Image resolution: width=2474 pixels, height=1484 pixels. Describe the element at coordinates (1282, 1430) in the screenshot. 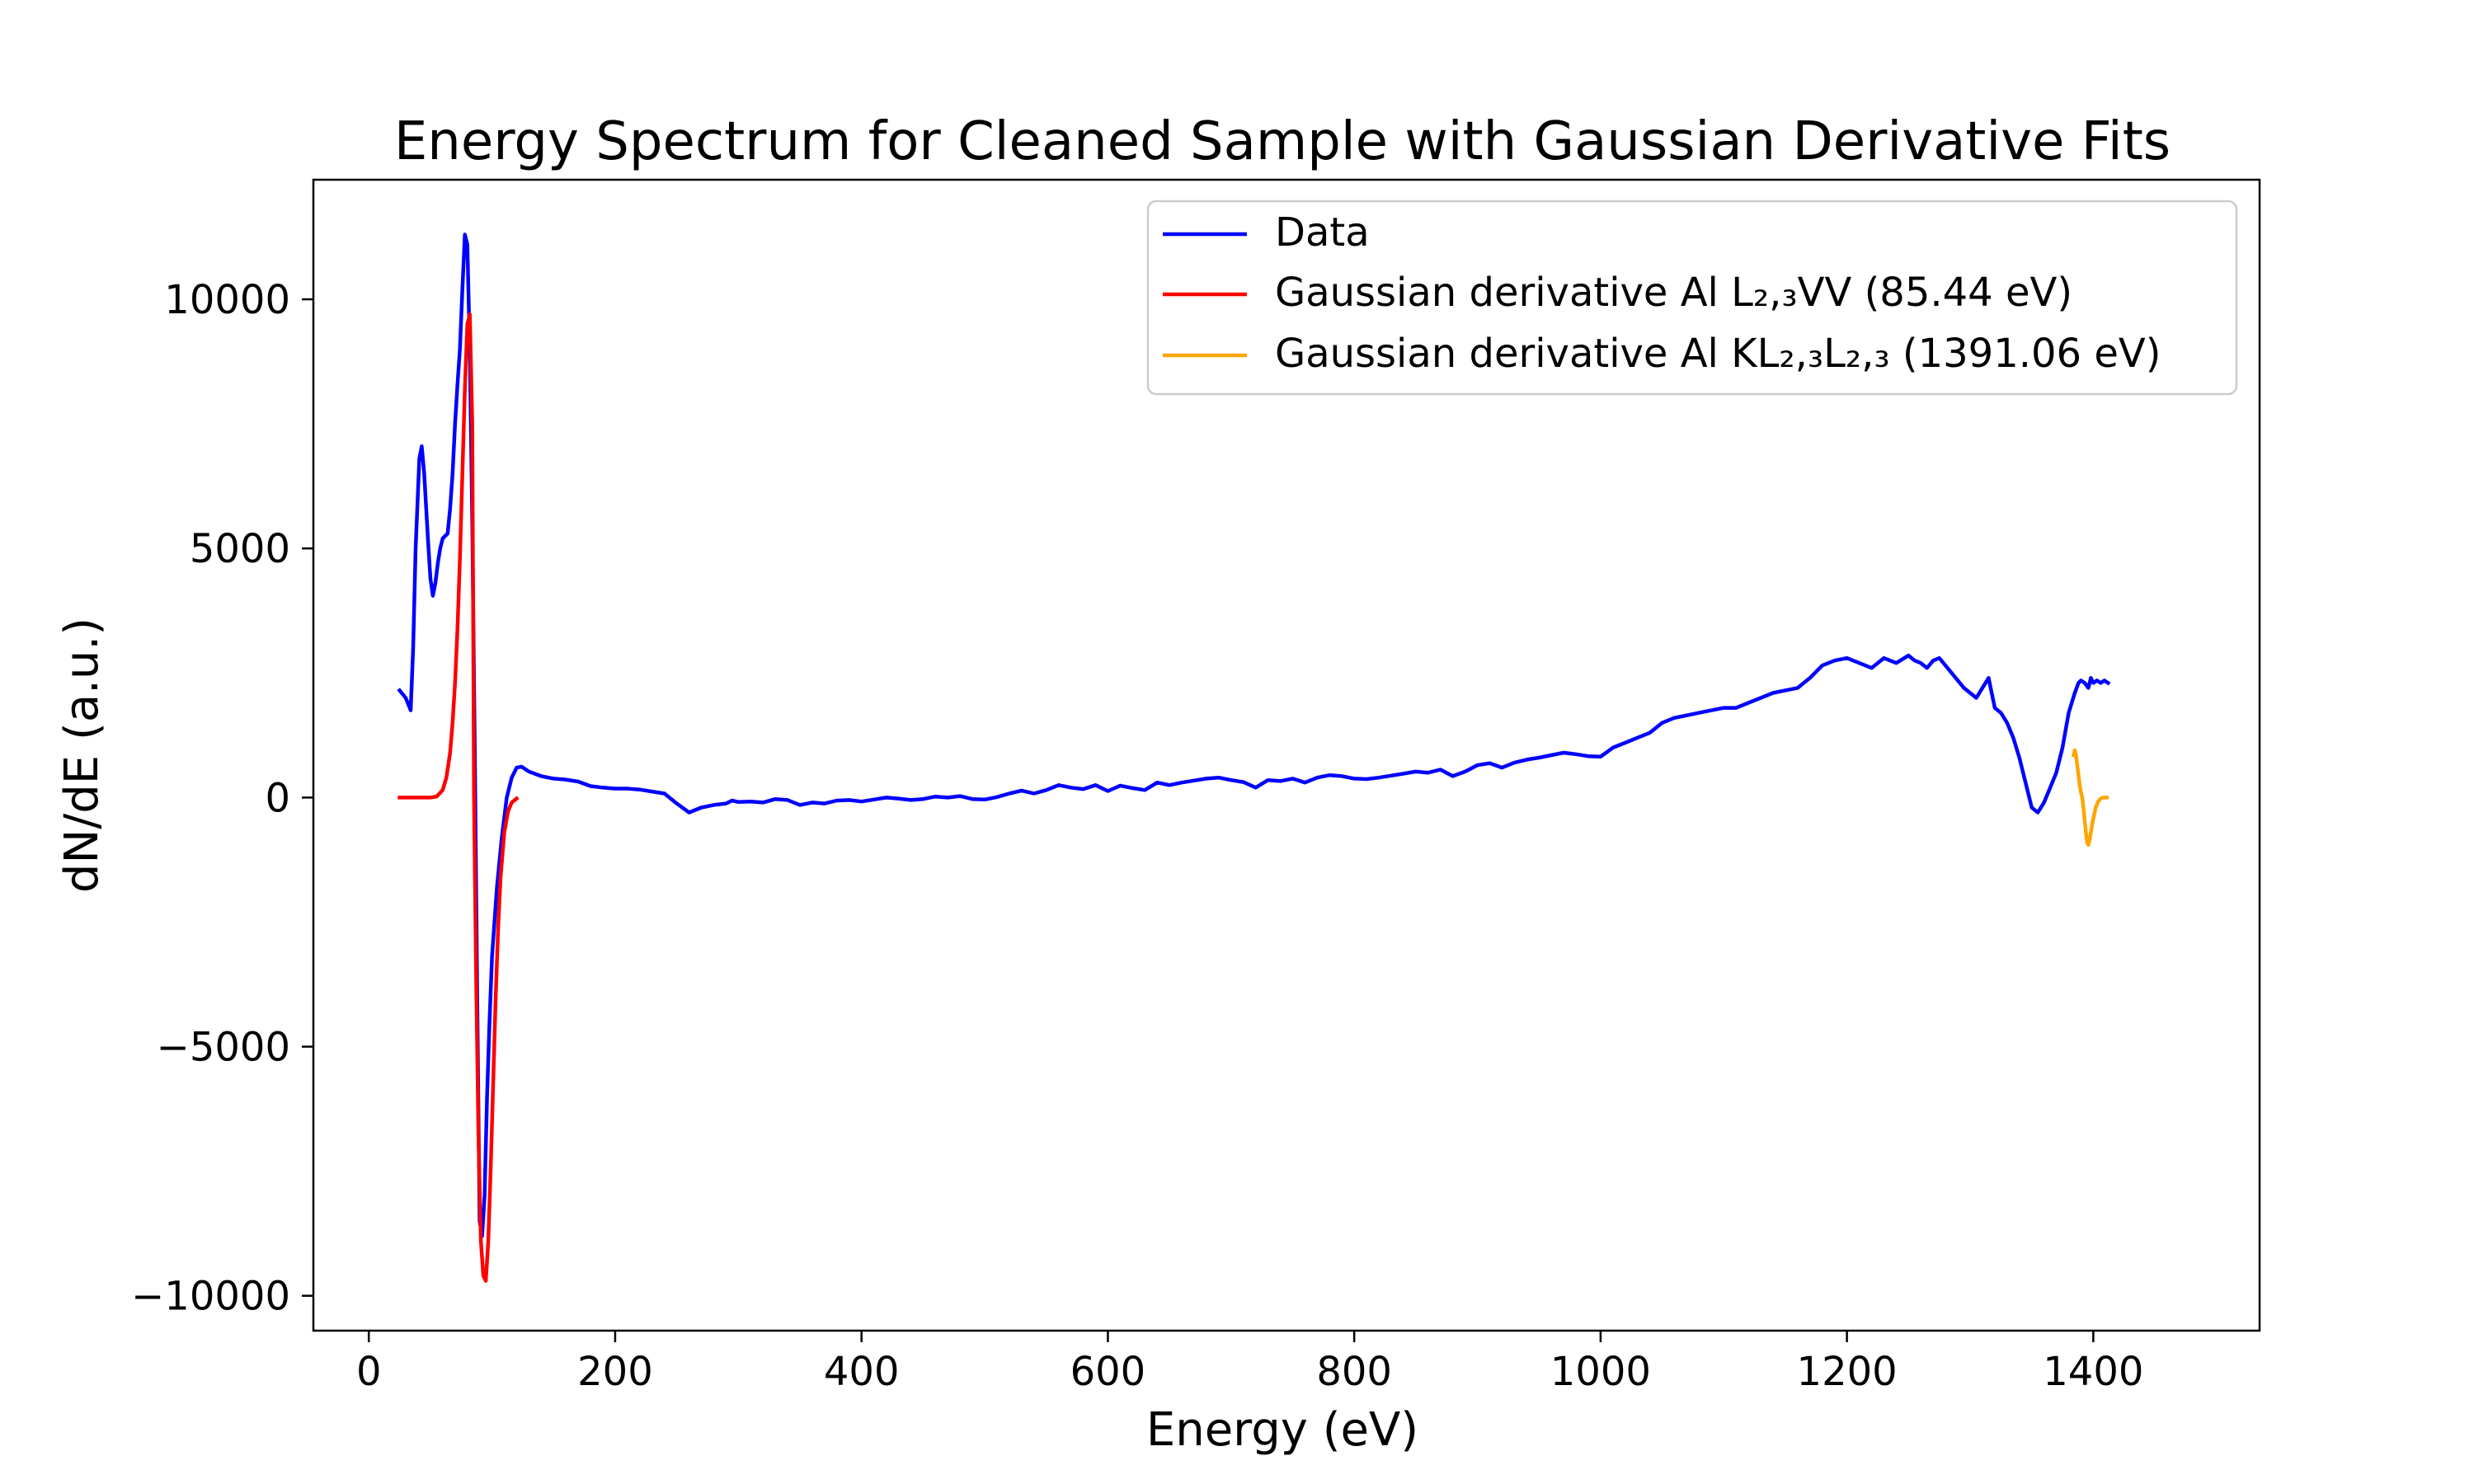

I see `x-axis-label: Energy (eV)` at that location.